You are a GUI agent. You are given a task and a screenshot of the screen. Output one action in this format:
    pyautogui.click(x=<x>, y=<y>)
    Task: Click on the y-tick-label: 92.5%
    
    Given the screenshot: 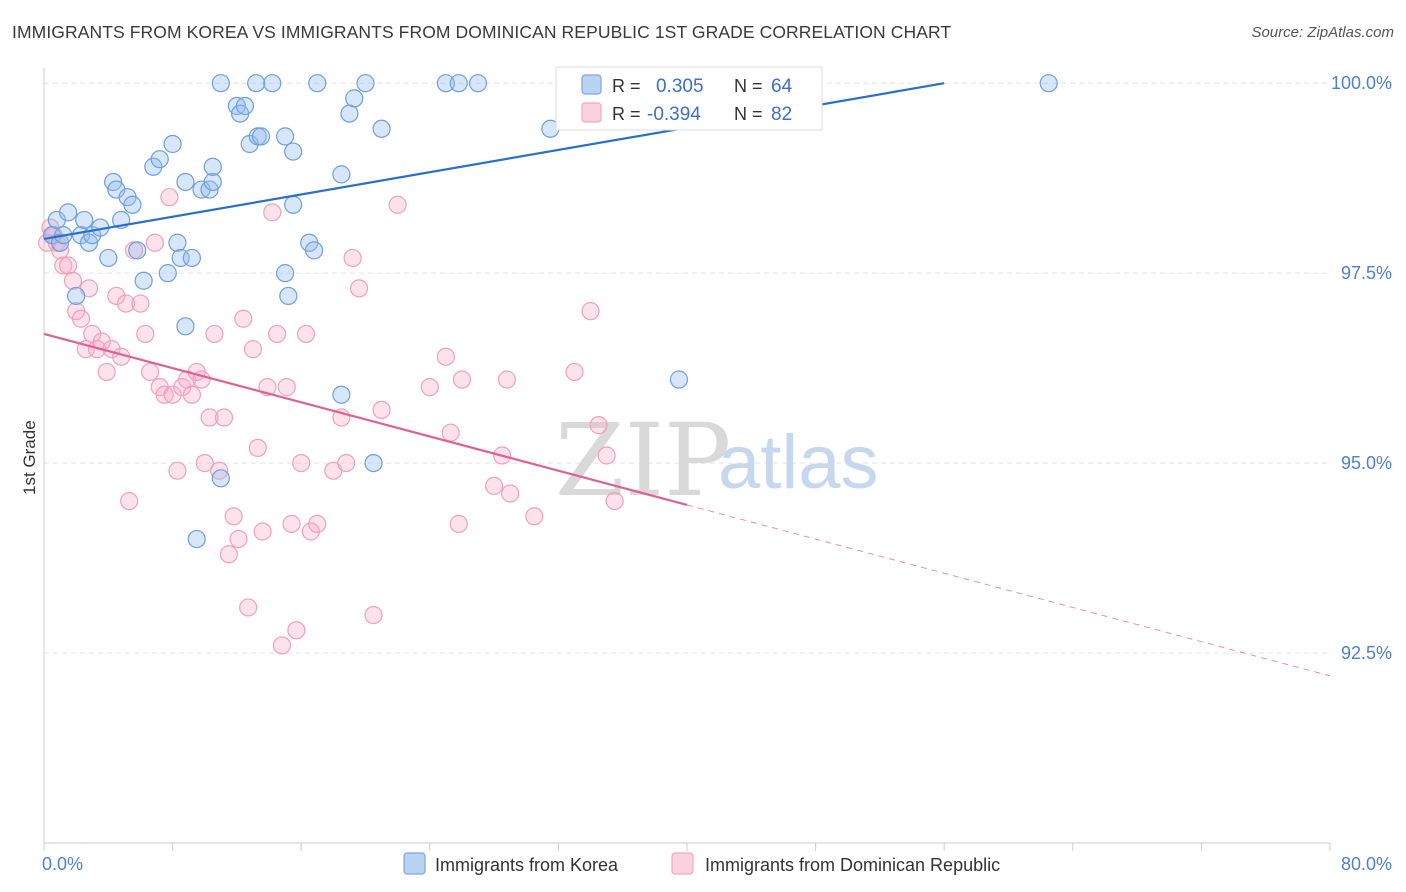 What is the action you would take?
    pyautogui.click(x=1366, y=653)
    